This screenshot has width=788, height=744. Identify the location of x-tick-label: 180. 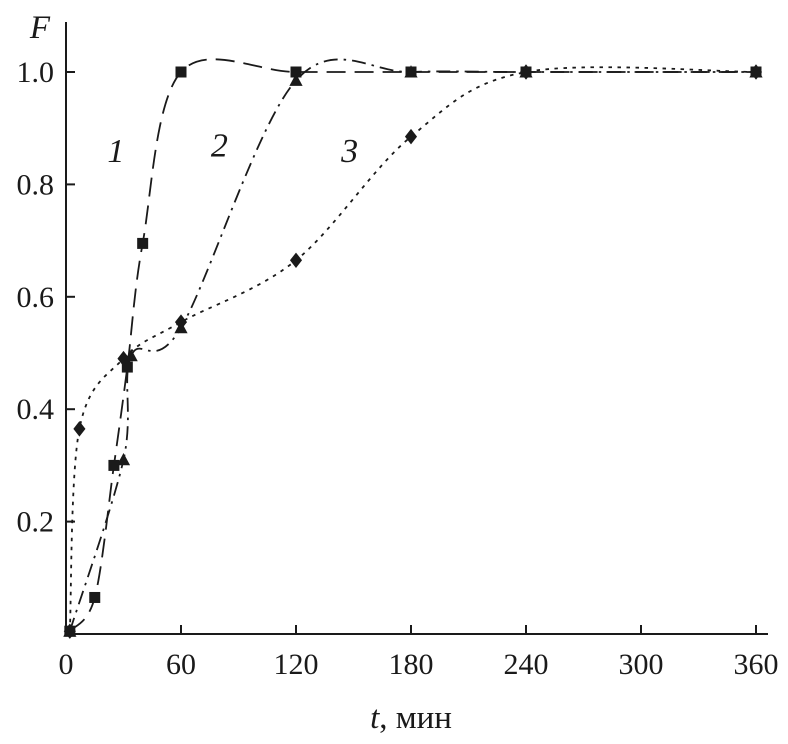
(411, 664).